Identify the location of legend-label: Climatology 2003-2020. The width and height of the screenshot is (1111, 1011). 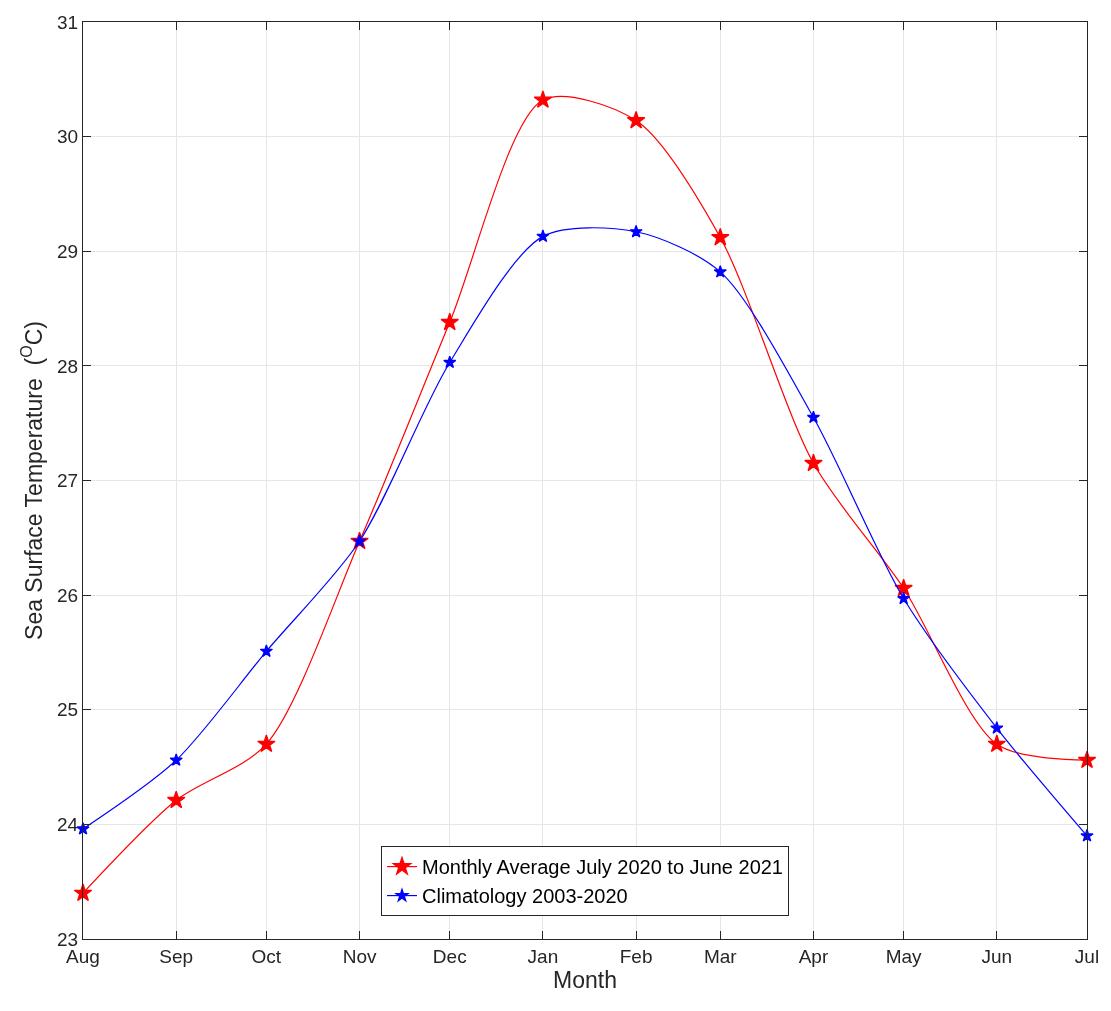
(525, 896).